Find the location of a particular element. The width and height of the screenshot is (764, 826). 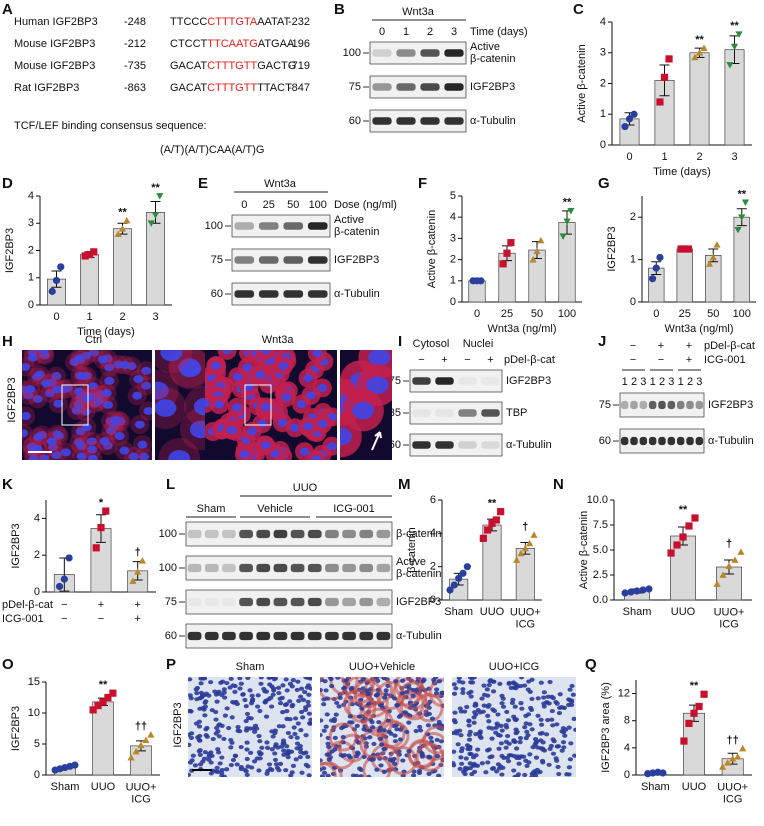

lane-label: 3 is located at coordinates (671, 382).